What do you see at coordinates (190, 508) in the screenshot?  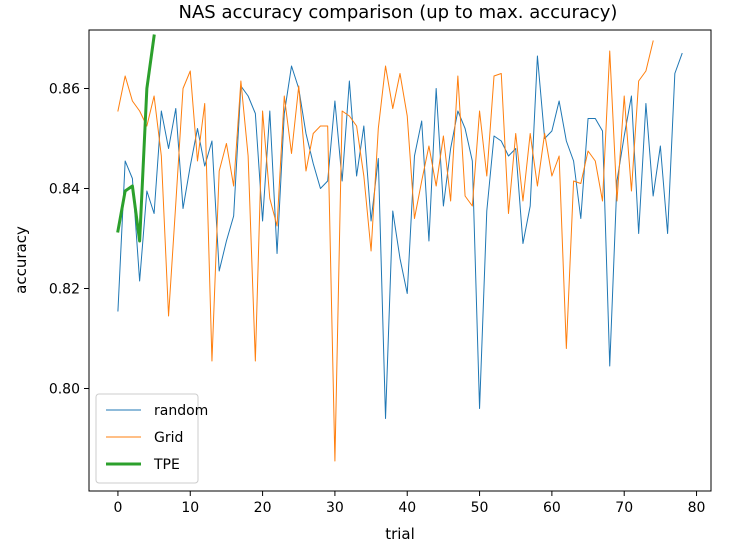 I see `x-tick-label: 10` at bounding box center [190, 508].